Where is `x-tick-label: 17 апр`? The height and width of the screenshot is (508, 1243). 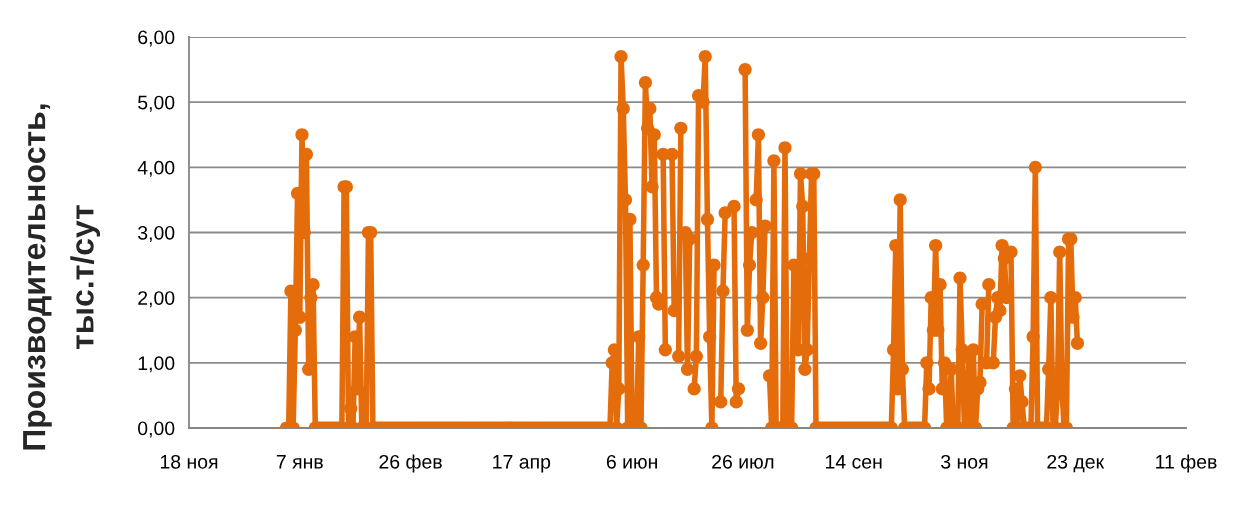 x-tick-label: 17 апр is located at coordinates (522, 464).